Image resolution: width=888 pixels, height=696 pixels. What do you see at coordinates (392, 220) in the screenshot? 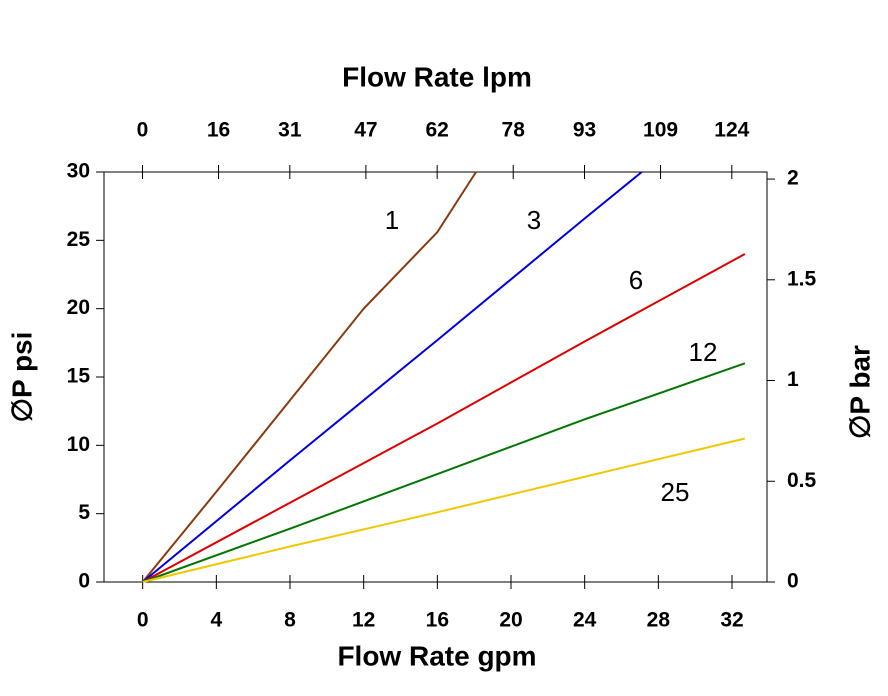
I see `series-label: 1` at bounding box center [392, 220].